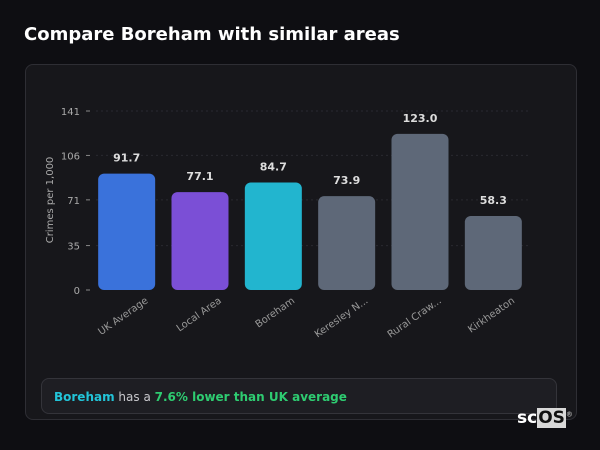 This screenshot has height=450, width=600. Describe the element at coordinates (273, 166) in the screenshot. I see `data-label: 84.7` at that location.